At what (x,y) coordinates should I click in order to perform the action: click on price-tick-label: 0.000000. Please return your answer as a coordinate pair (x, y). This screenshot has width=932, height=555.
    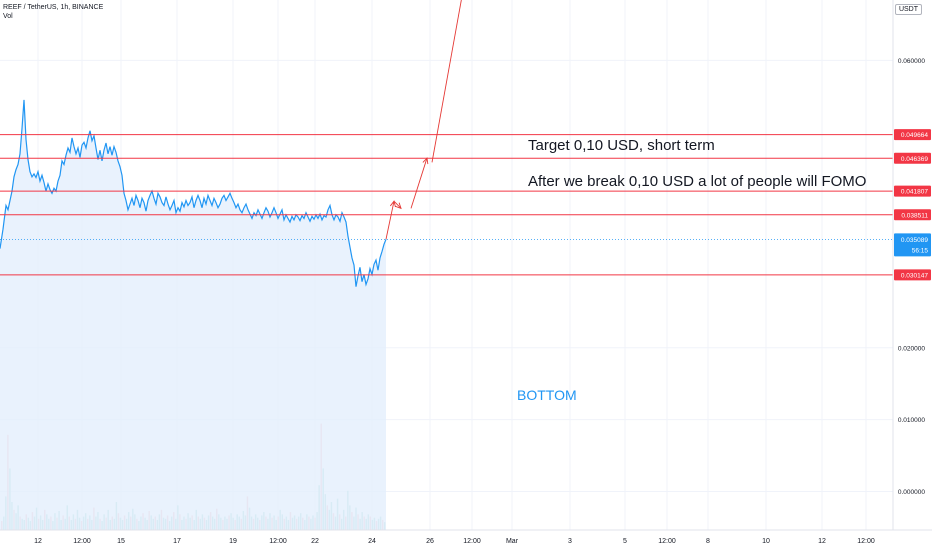
    Looking at the image, I should click on (911, 492).